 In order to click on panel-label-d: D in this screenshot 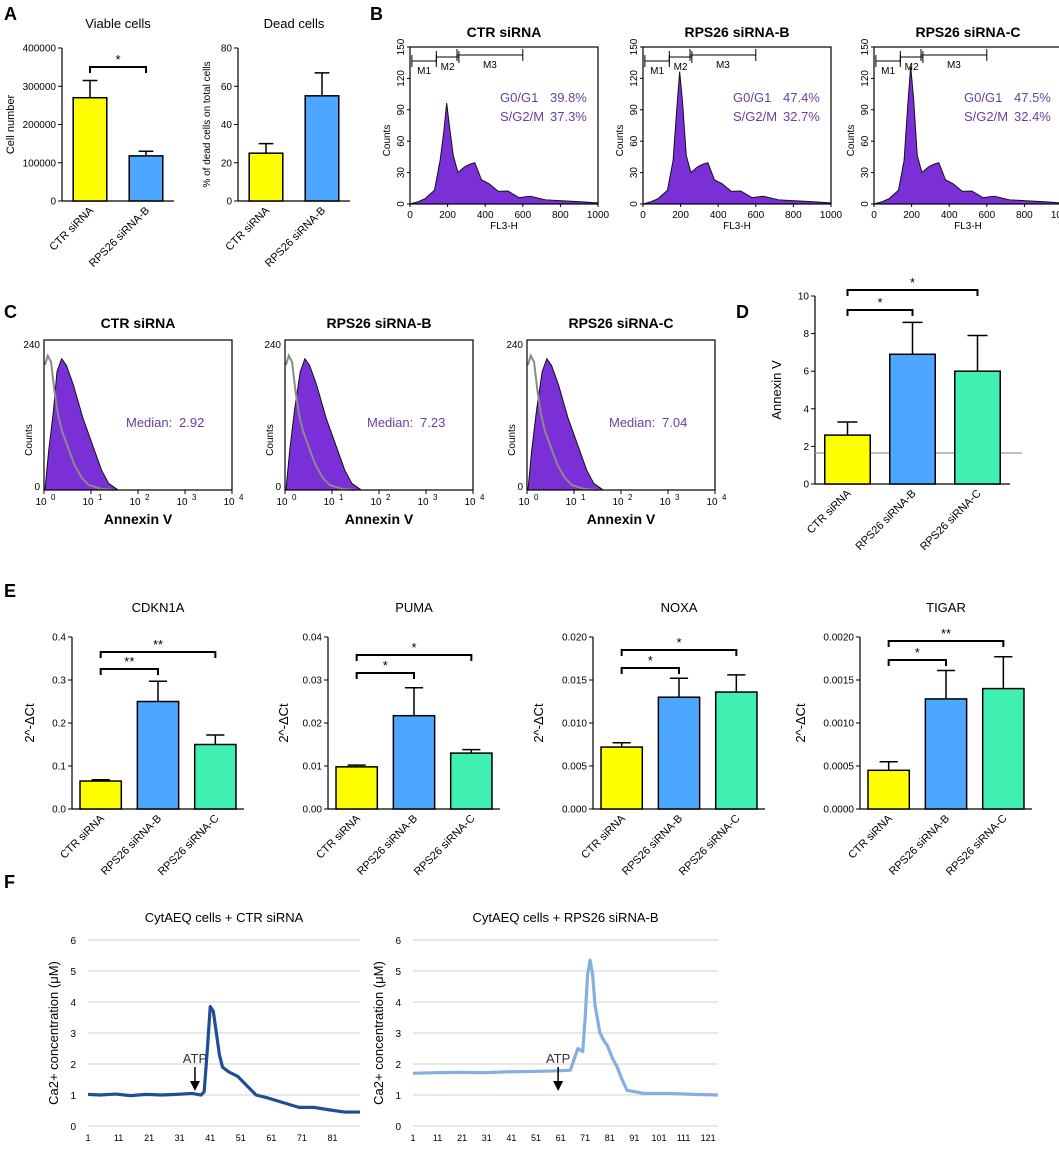, I will do `click(742, 312)`.